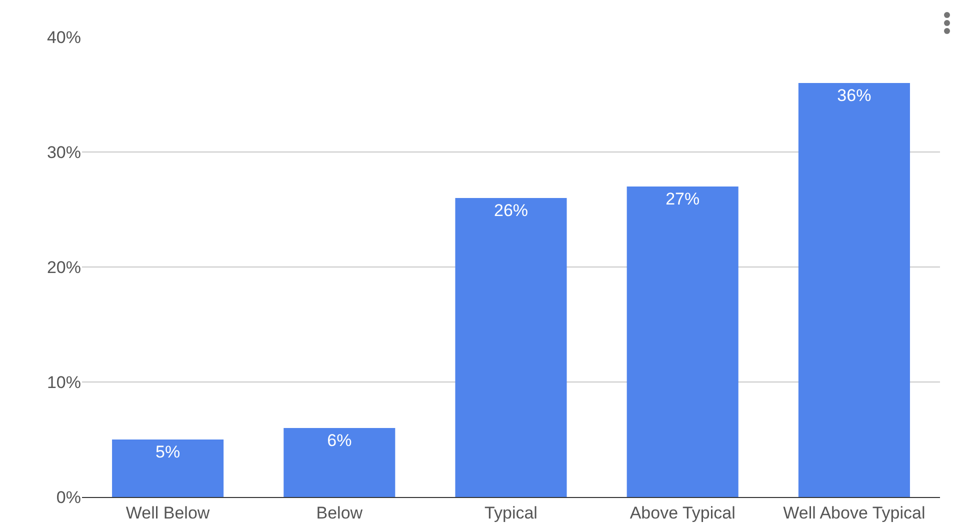 The height and width of the screenshot is (527, 953). What do you see at coordinates (683, 512) in the screenshot?
I see `x-tick-label: Above Typical` at bounding box center [683, 512].